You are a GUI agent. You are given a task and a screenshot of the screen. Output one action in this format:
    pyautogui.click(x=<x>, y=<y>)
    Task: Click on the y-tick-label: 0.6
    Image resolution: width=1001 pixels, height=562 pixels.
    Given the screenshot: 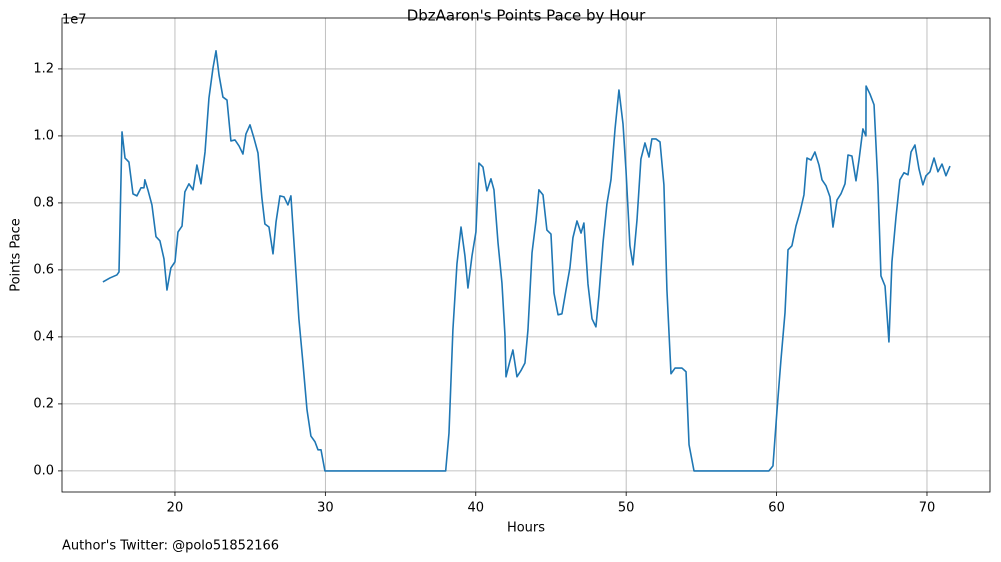 What is the action you would take?
    pyautogui.click(x=43, y=269)
    